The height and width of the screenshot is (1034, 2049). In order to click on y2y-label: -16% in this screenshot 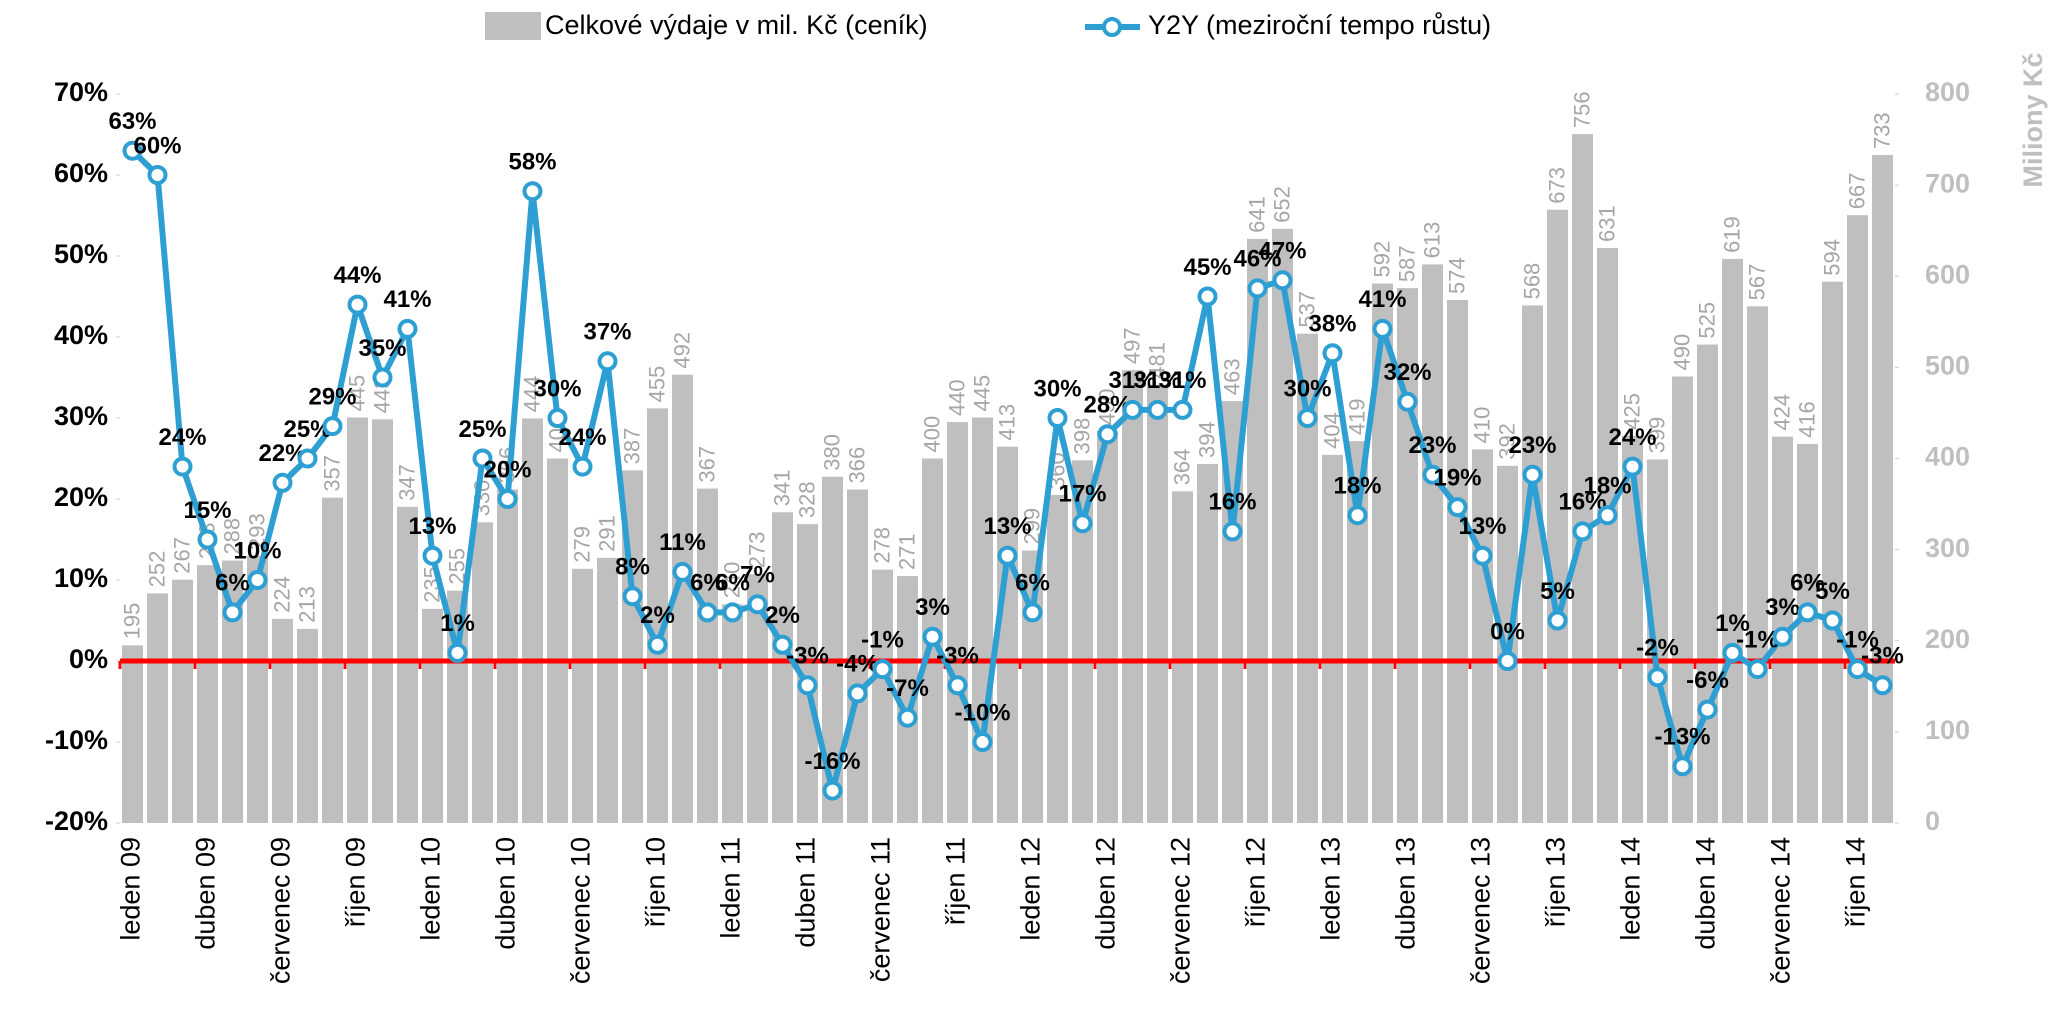, I will do `click(832, 761)`.